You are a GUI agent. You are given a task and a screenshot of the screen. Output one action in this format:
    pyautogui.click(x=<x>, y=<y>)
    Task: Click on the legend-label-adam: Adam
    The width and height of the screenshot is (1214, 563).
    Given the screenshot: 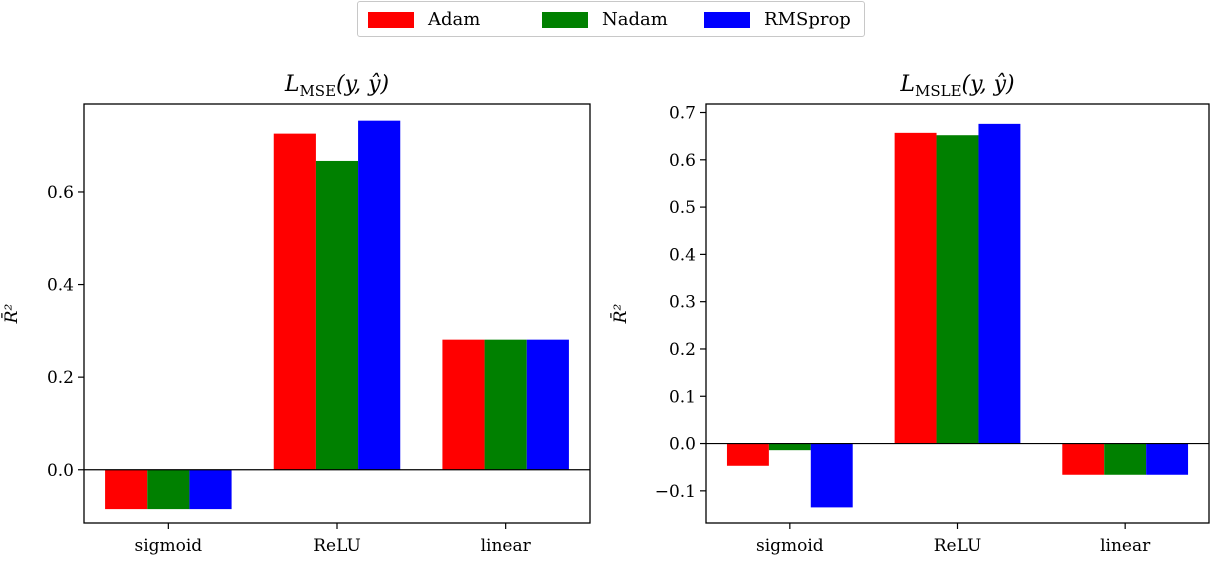 What is the action you would take?
    pyautogui.click(x=454, y=19)
    